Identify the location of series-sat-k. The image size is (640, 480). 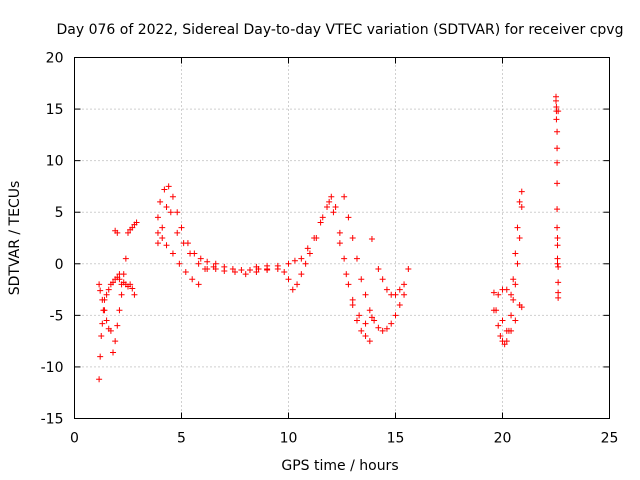
(374, 263).